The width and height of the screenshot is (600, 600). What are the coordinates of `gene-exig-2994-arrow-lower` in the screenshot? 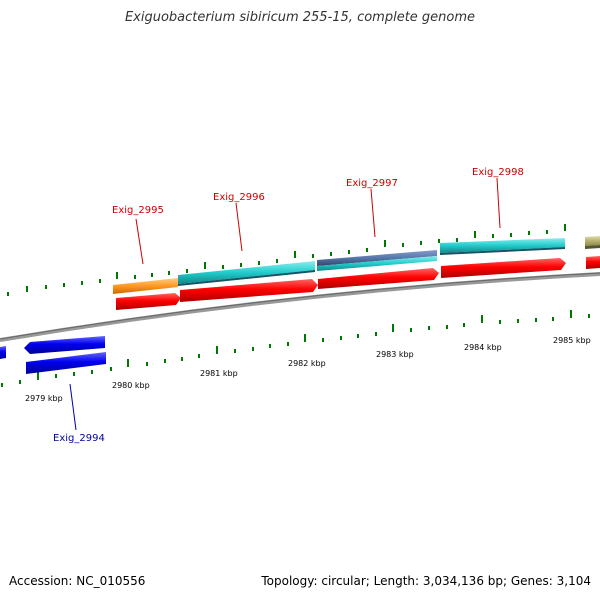 It's located at (66, 363).